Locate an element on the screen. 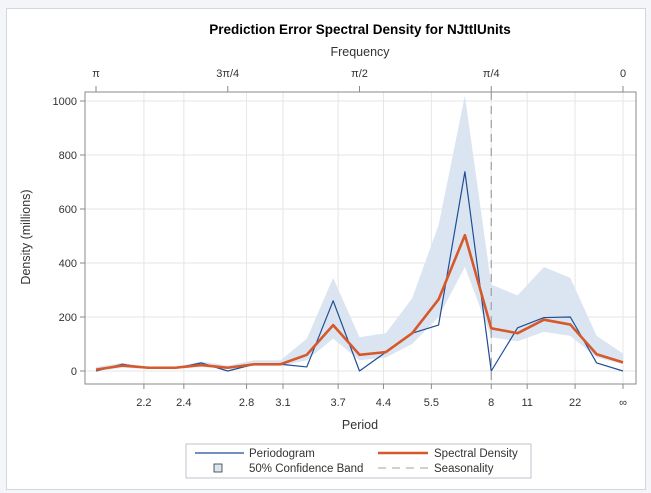  legend-box is located at coordinates (358, 461).